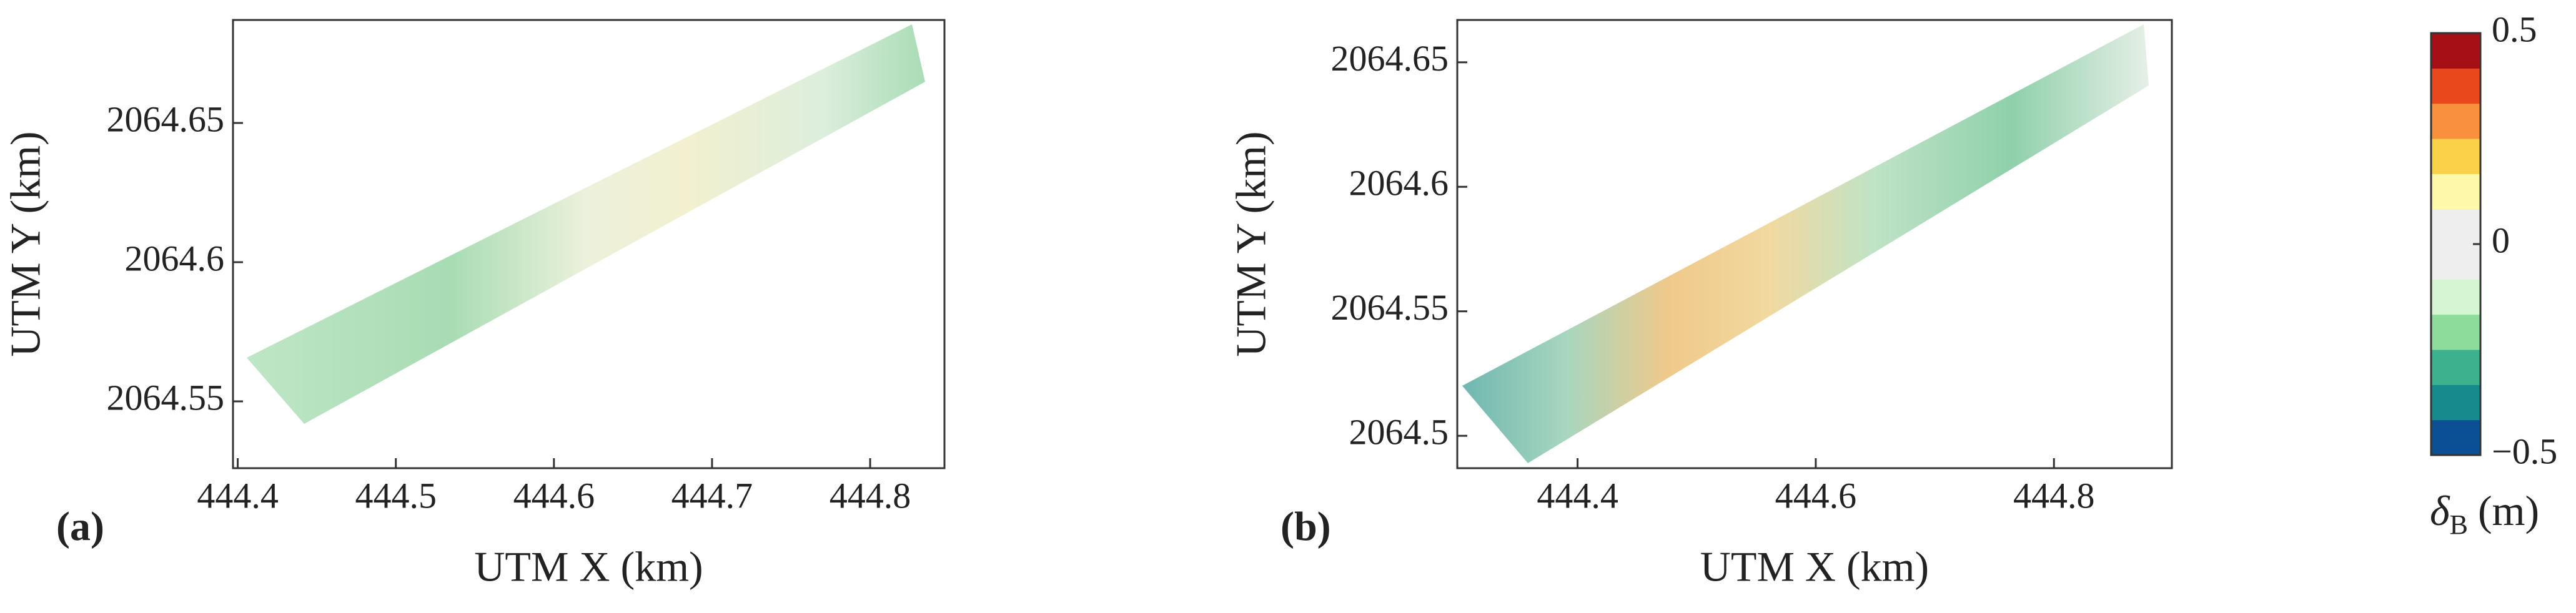 The height and width of the screenshot is (613, 2576). I want to click on label-symbol: δ, so click(2440, 510).